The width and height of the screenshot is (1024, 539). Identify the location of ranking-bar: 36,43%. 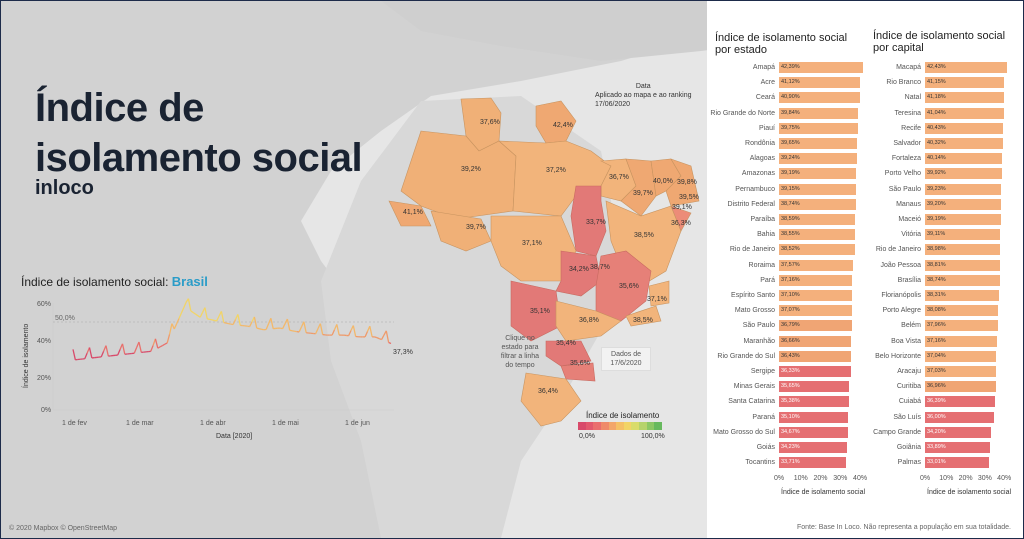
(815, 356).